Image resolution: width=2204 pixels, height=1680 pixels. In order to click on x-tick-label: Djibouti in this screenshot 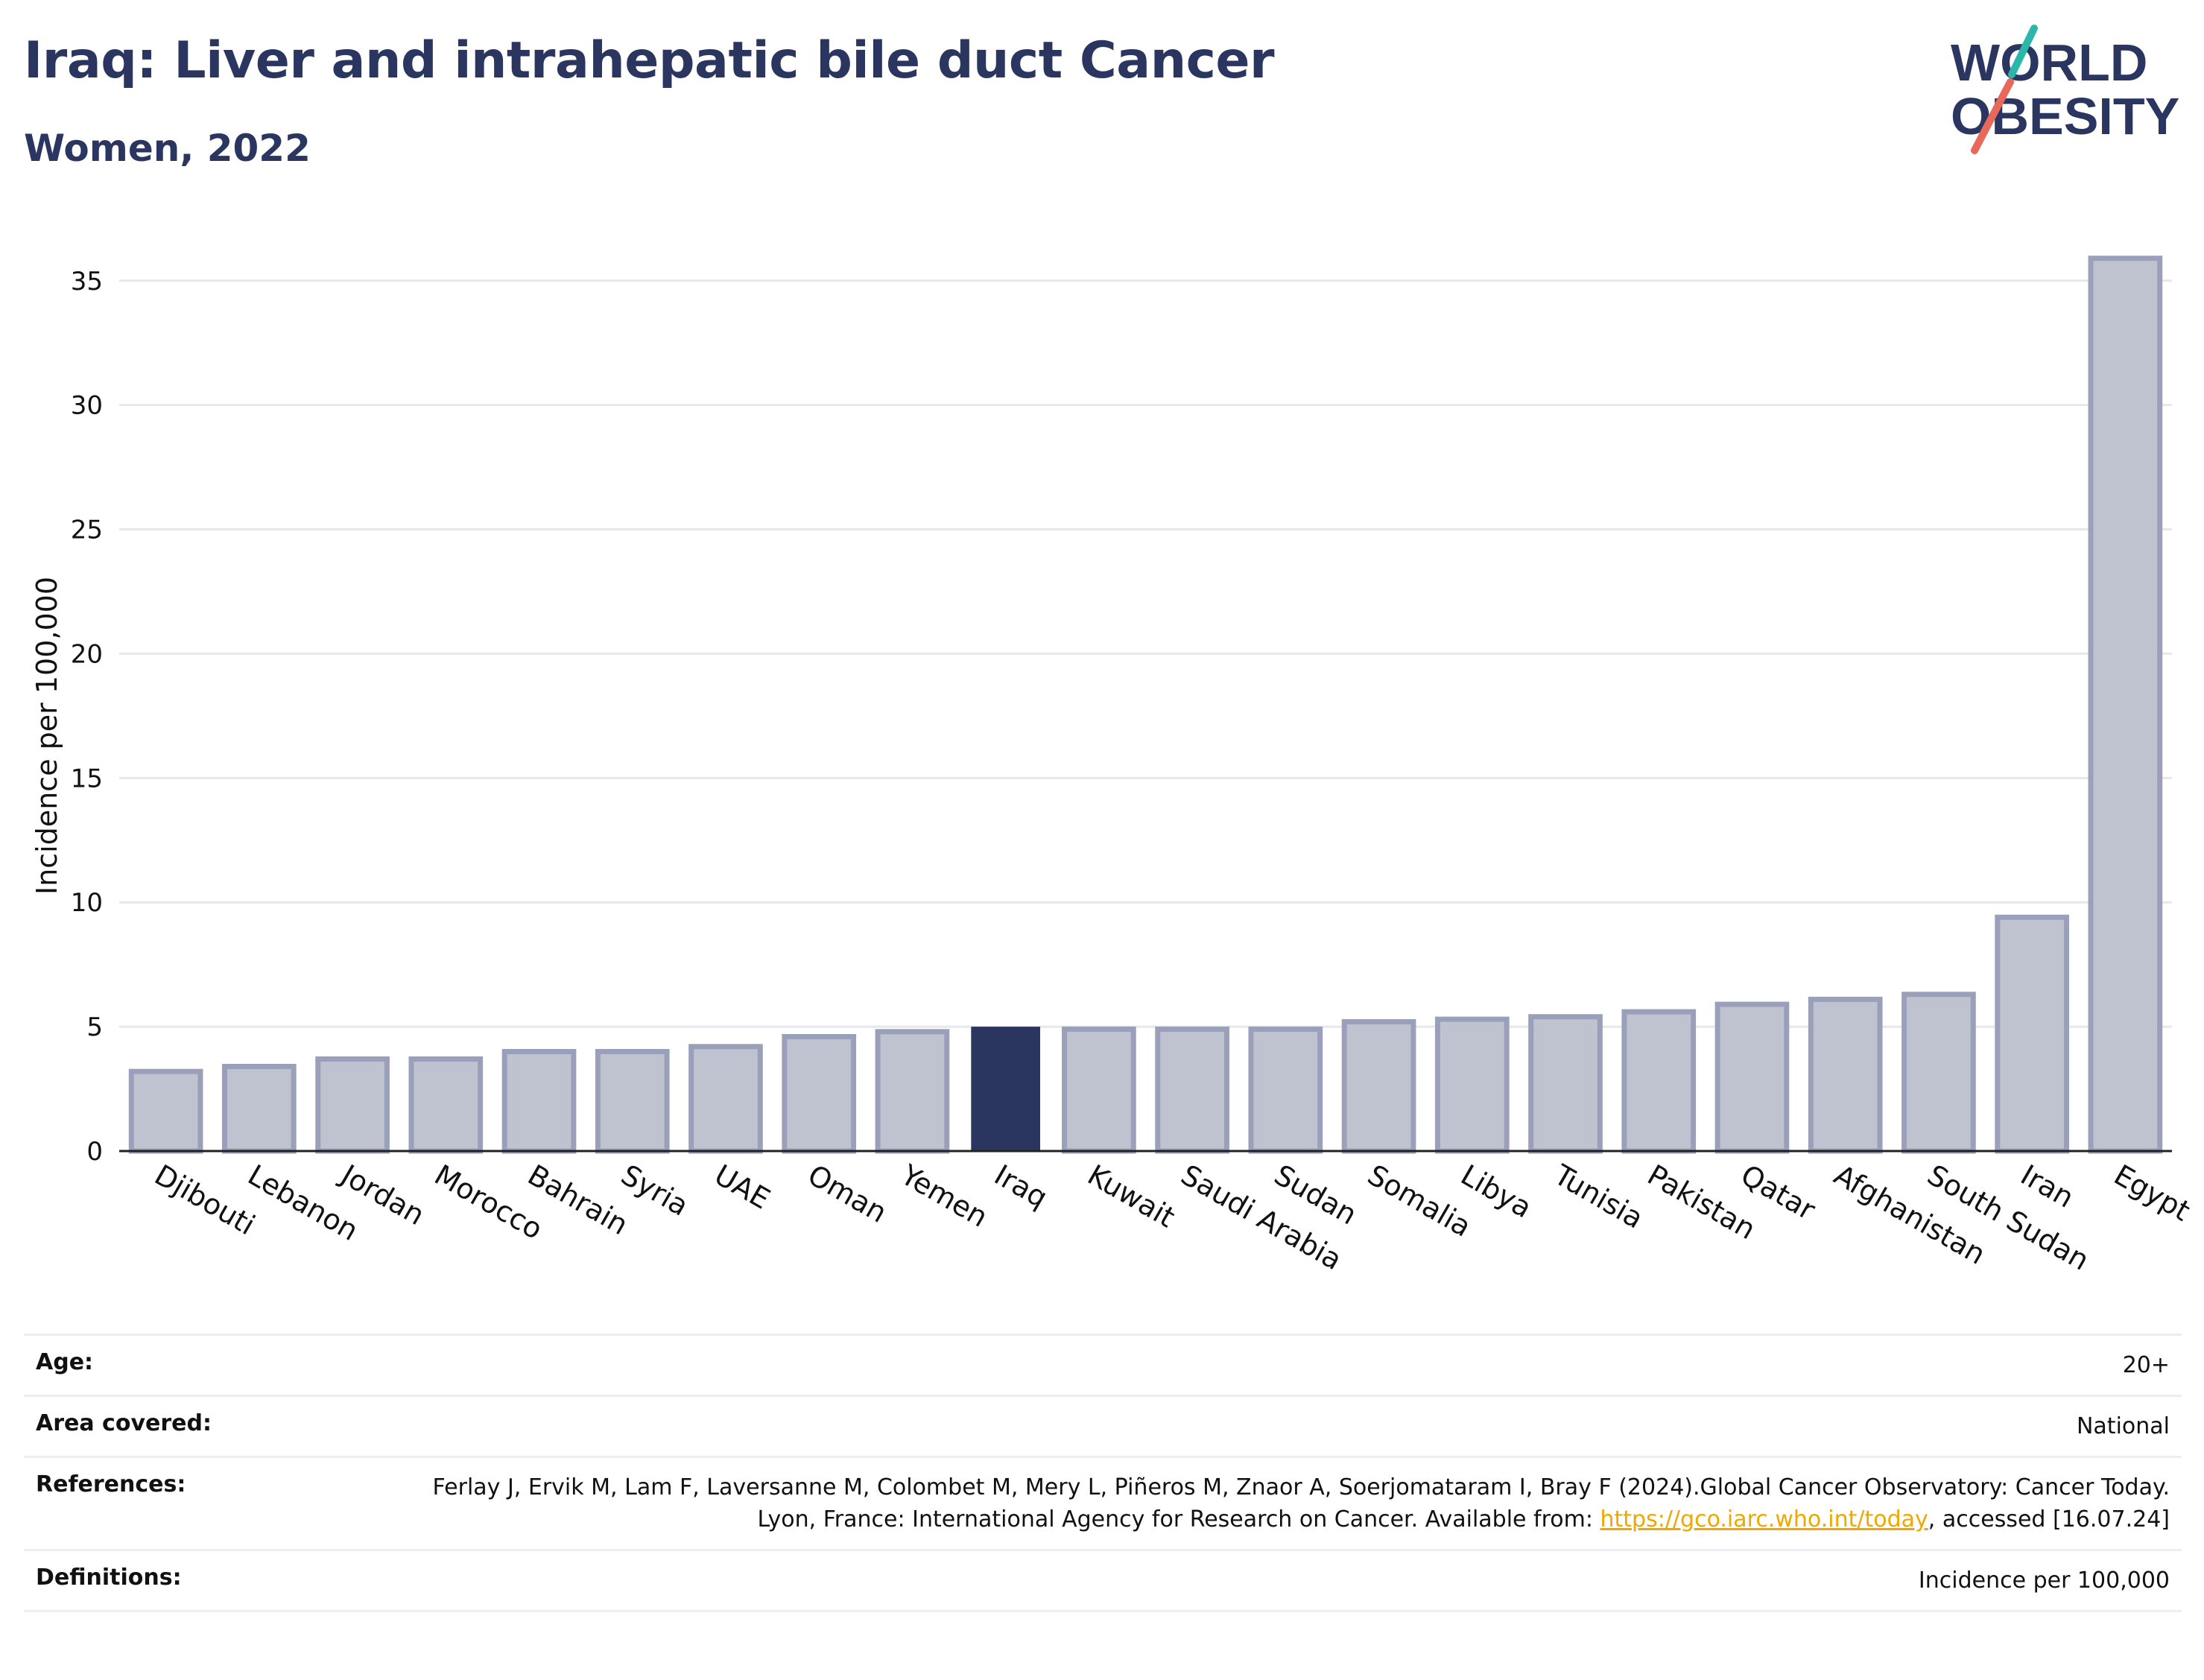, I will do `click(205, 1200)`.